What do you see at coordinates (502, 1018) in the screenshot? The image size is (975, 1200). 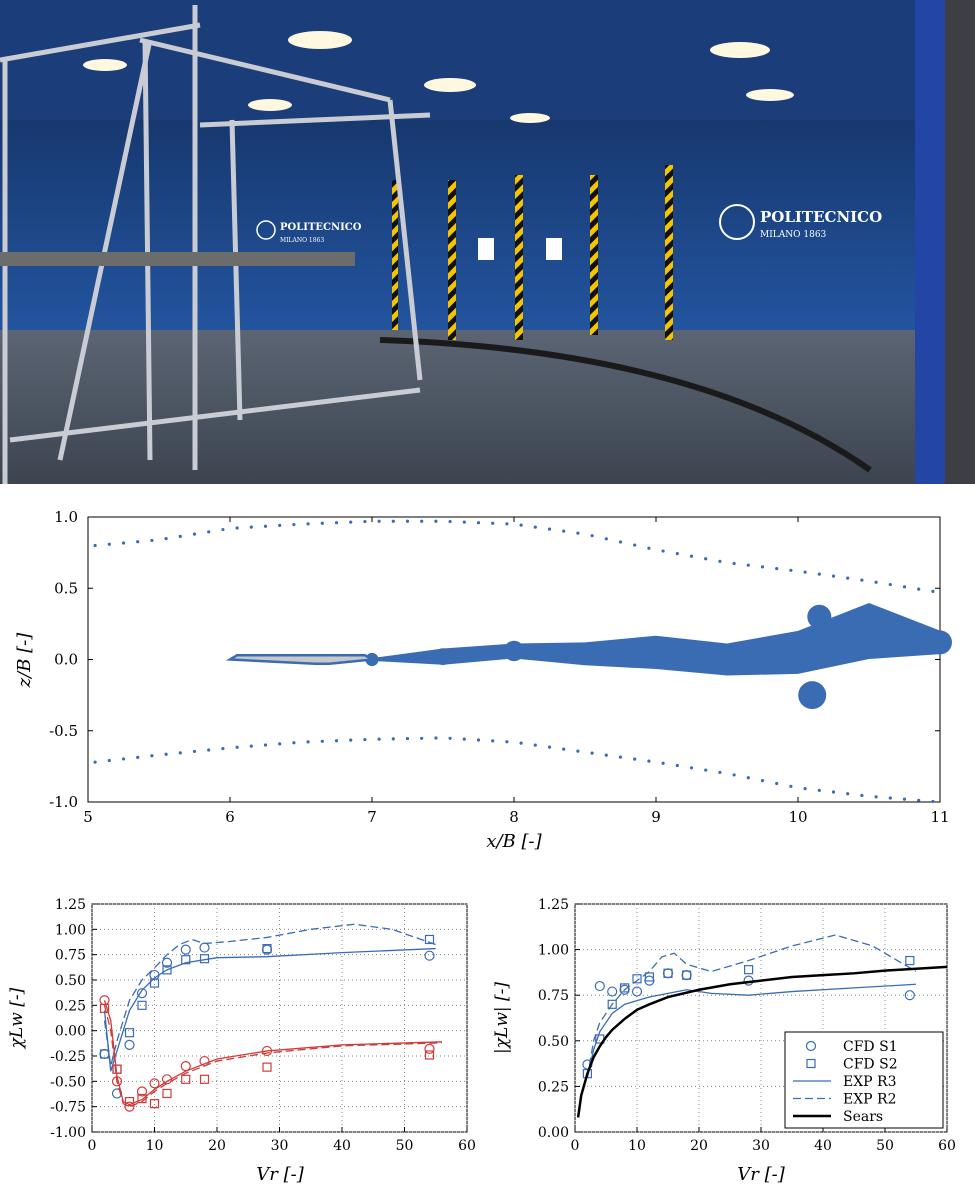 I see `y-axis-label: |χLw| [-]` at bounding box center [502, 1018].